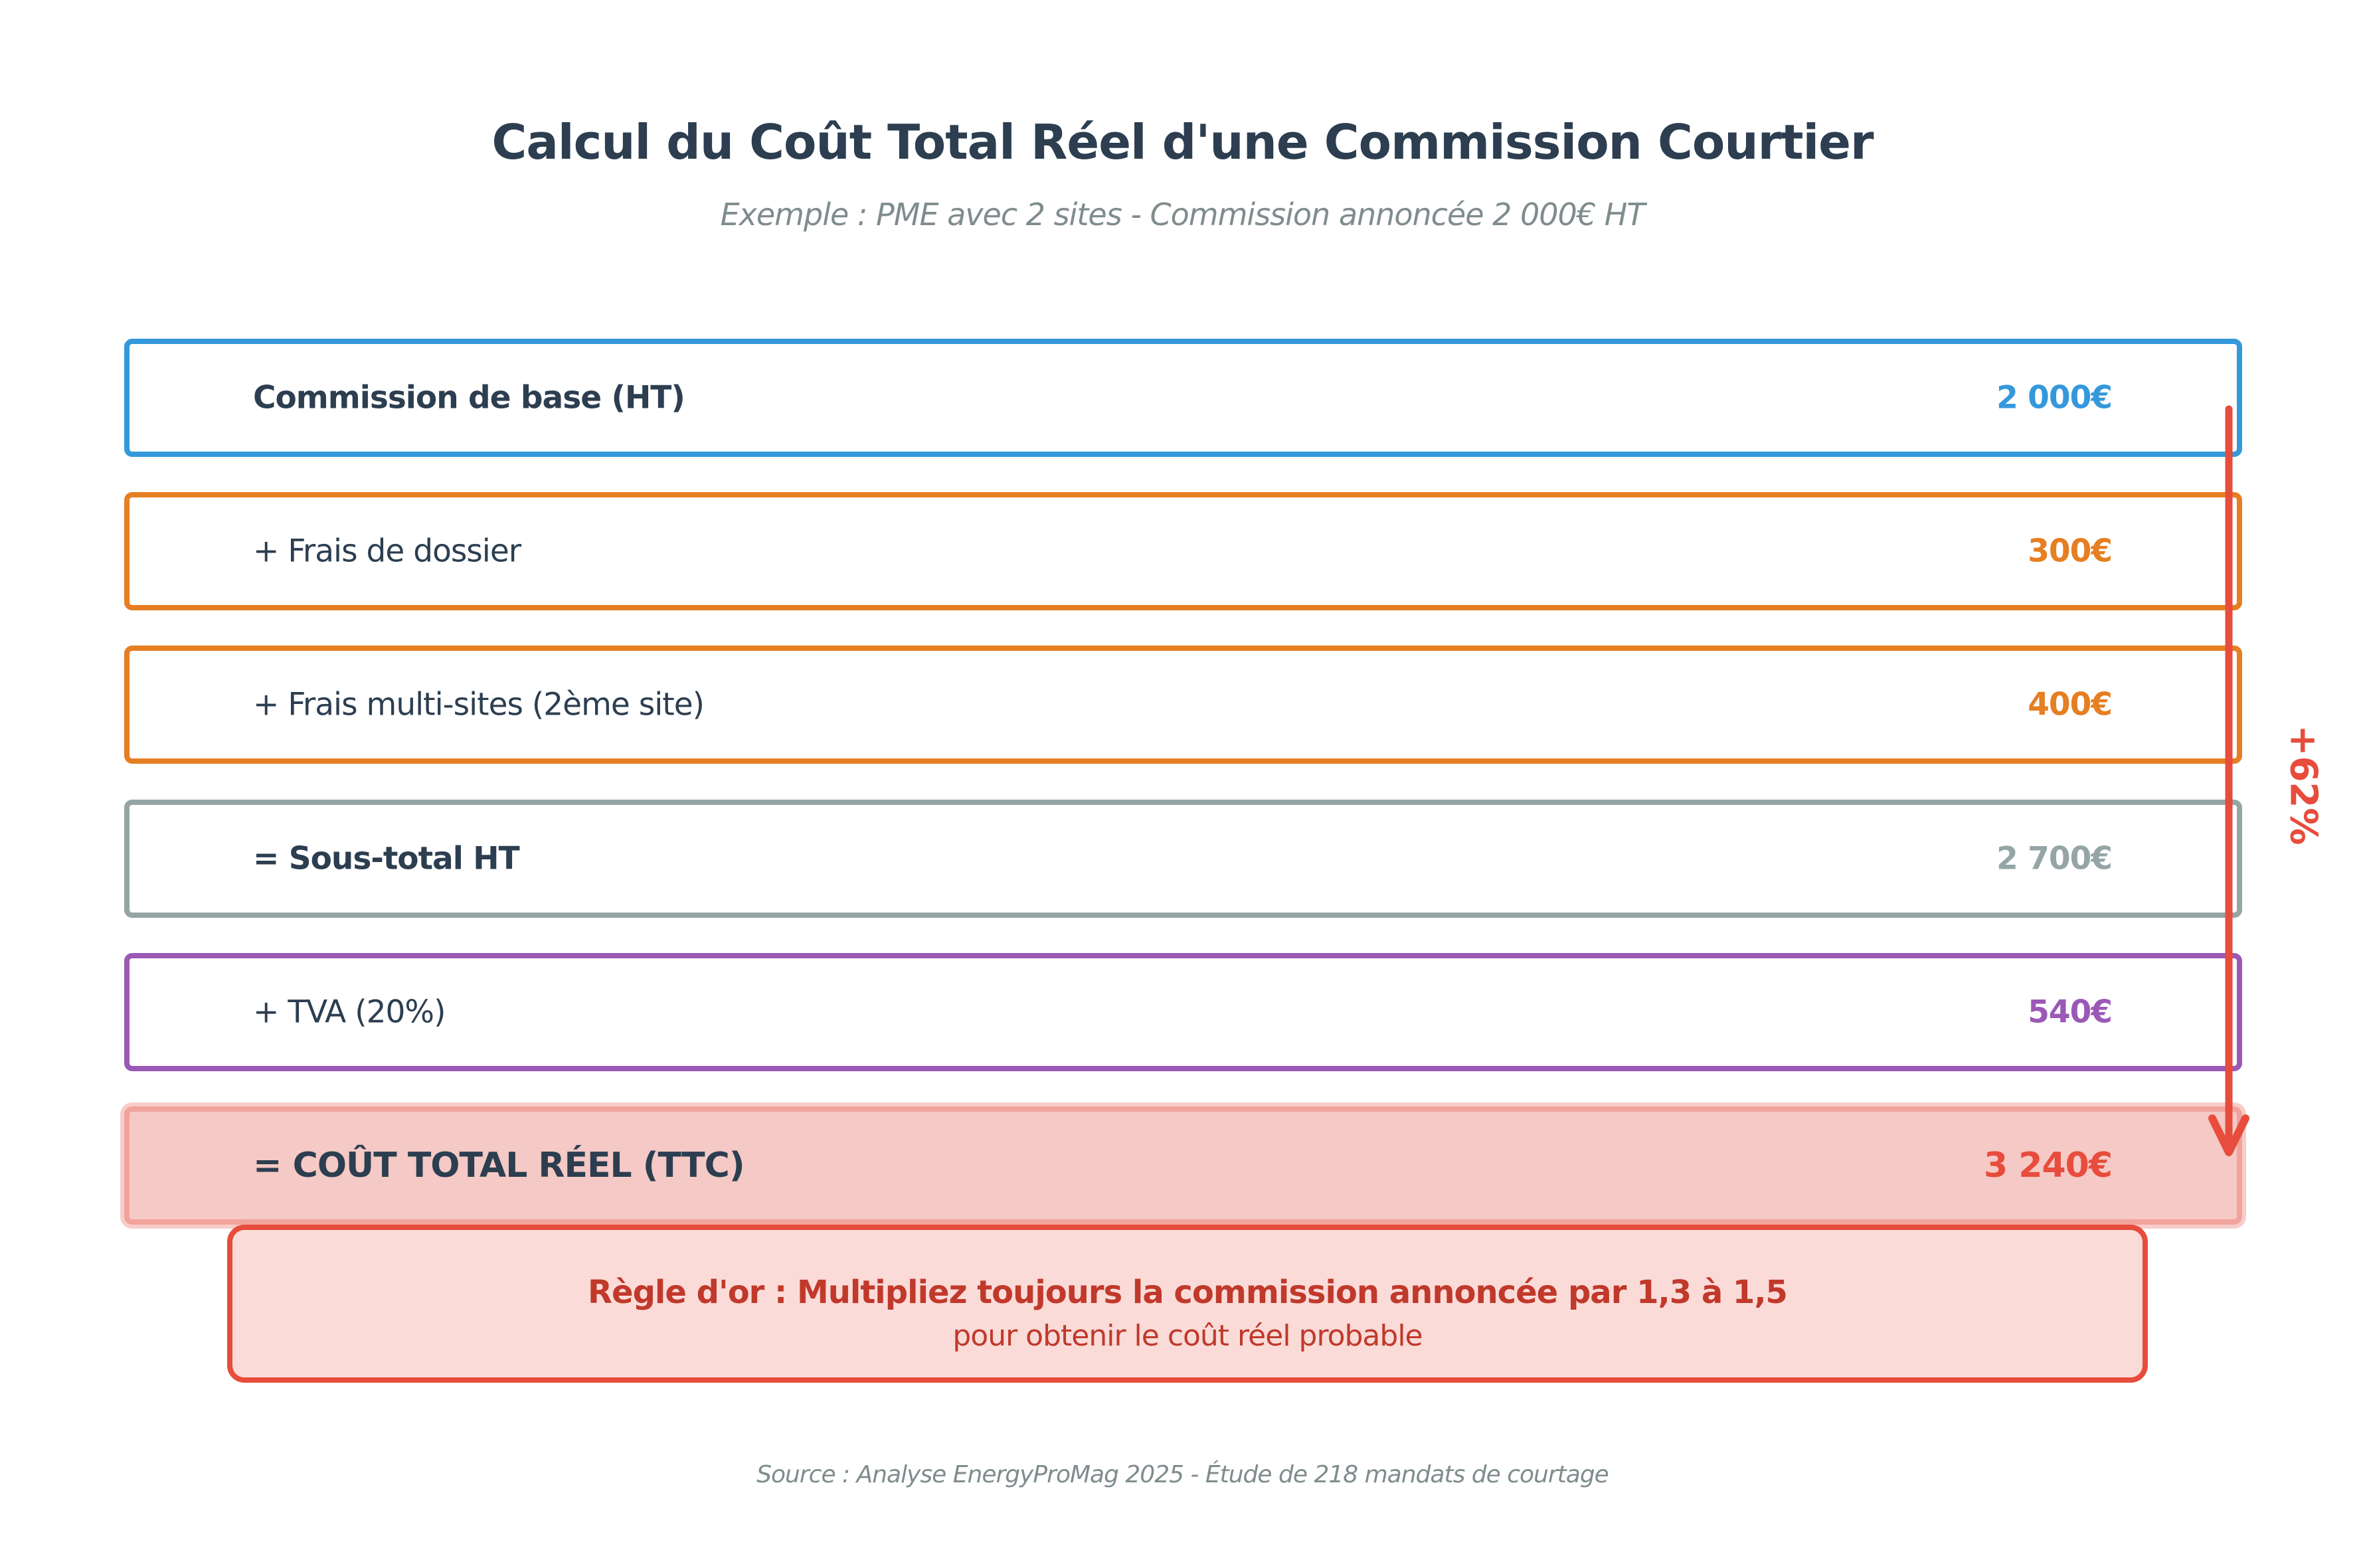 This screenshot has width=2365, height=1568. What do you see at coordinates (1187, 1336) in the screenshot?
I see `golden-rule-sub: pour obtenir le coût réel probable` at bounding box center [1187, 1336].